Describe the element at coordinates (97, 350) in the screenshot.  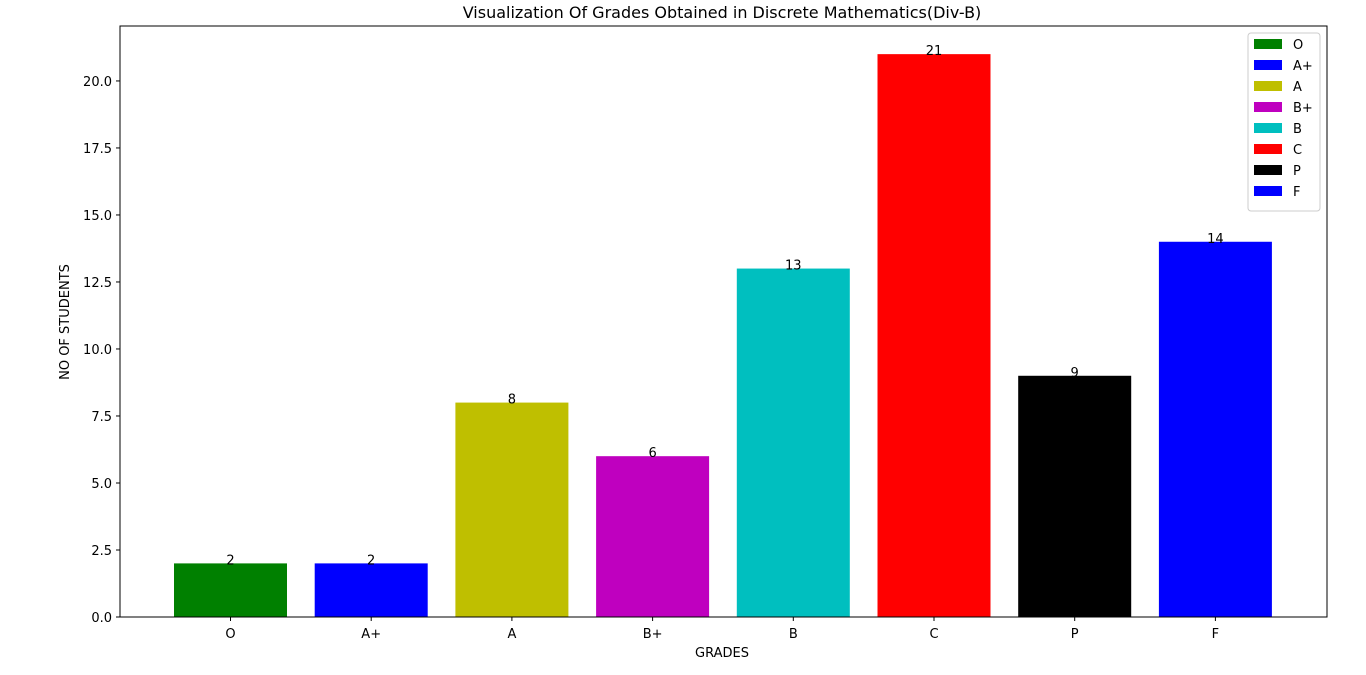
I see `y-tick-label: 10.0` at that location.